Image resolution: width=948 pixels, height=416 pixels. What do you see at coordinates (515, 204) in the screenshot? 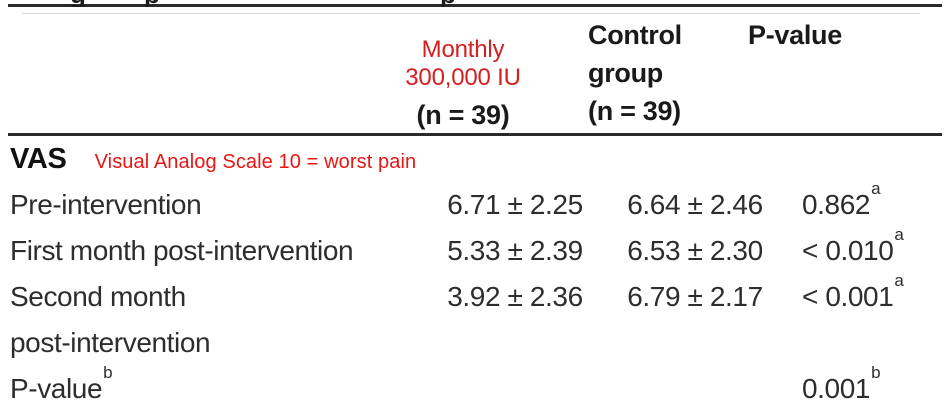
I see `treatment-value: 6.71 ± 2.25` at bounding box center [515, 204].